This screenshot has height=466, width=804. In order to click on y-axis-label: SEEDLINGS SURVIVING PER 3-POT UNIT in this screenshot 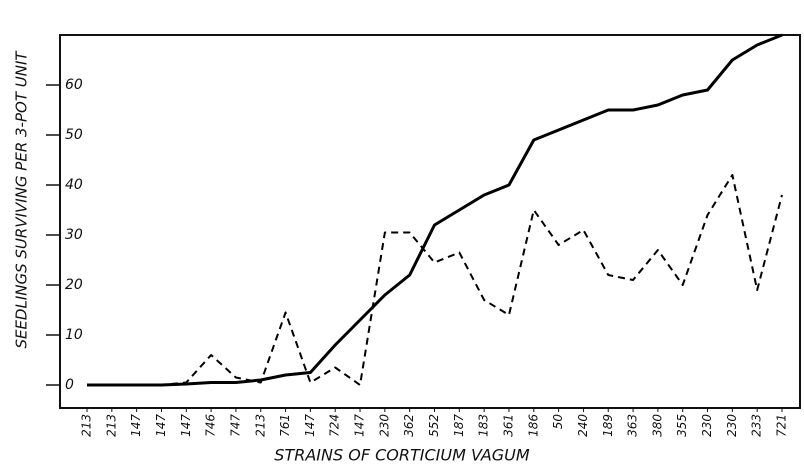, I will do `click(22, 199)`.